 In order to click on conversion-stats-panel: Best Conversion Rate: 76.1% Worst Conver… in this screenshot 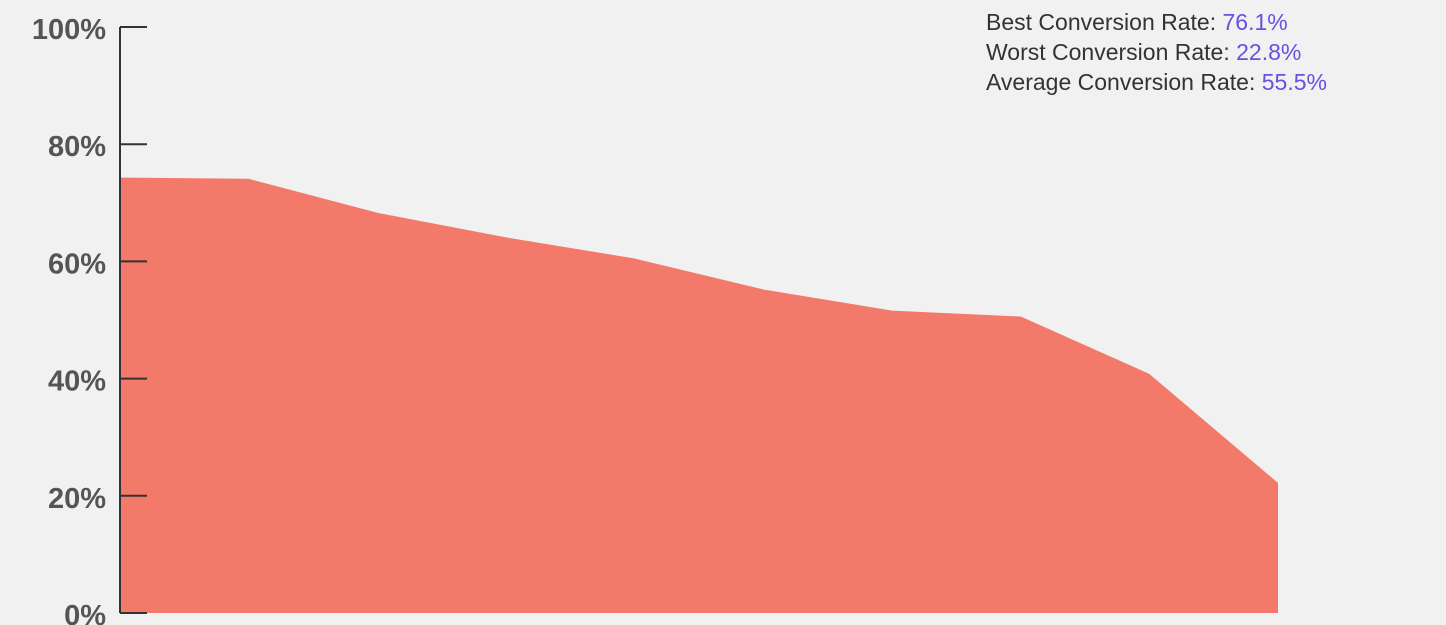, I will do `click(1156, 52)`.